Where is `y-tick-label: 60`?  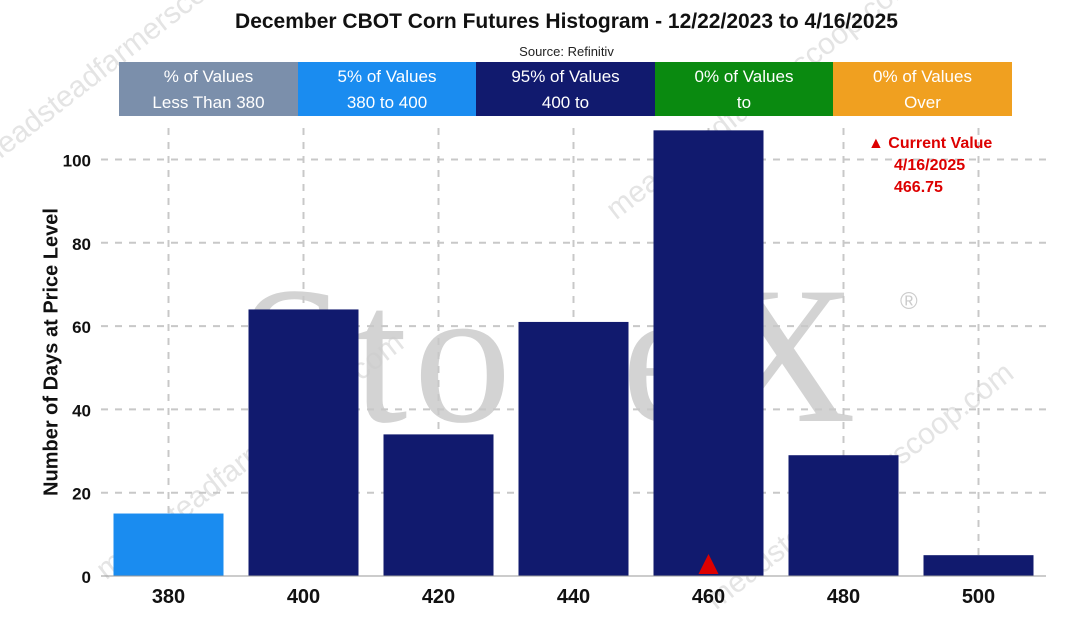
y-tick-label: 60 is located at coordinates (81, 327).